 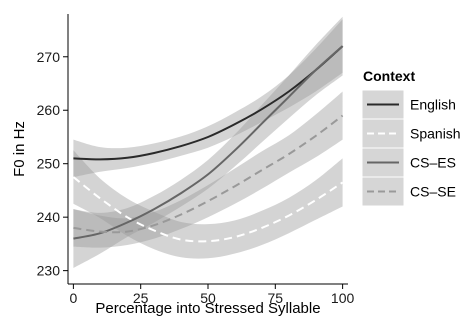 What do you see at coordinates (276, 298) in the screenshot?
I see `x-tick-label: 75` at bounding box center [276, 298].